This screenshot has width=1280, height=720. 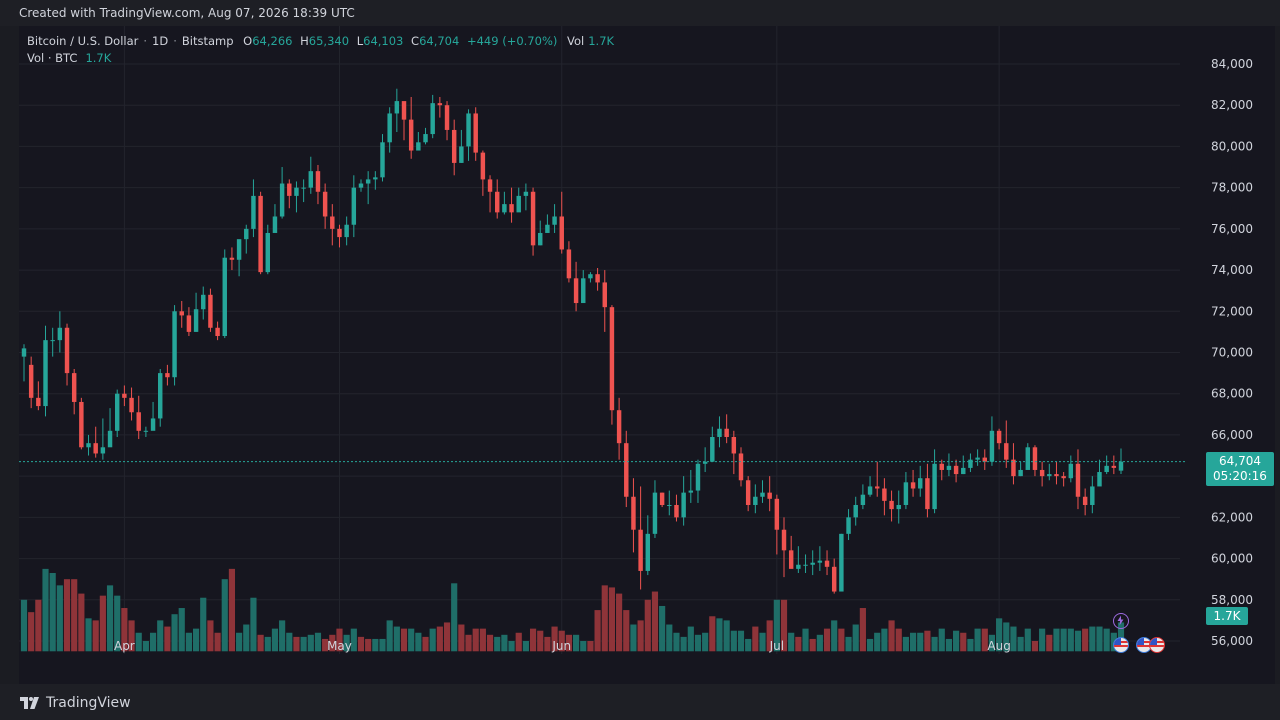 What do you see at coordinates (1227, 616) in the screenshot?
I see `volume-tag-value: 1.7K` at bounding box center [1227, 616].